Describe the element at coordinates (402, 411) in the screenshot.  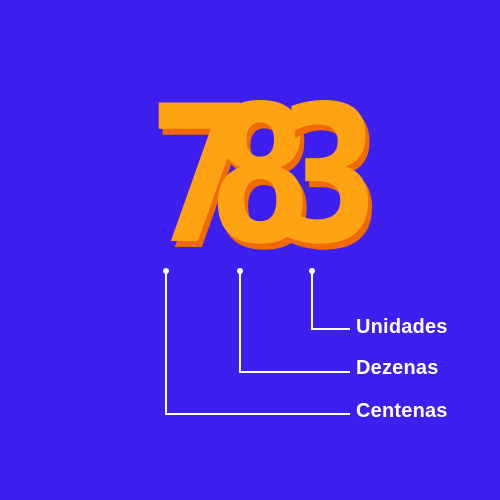
I see `hundreds-label: Centenas` at that location.